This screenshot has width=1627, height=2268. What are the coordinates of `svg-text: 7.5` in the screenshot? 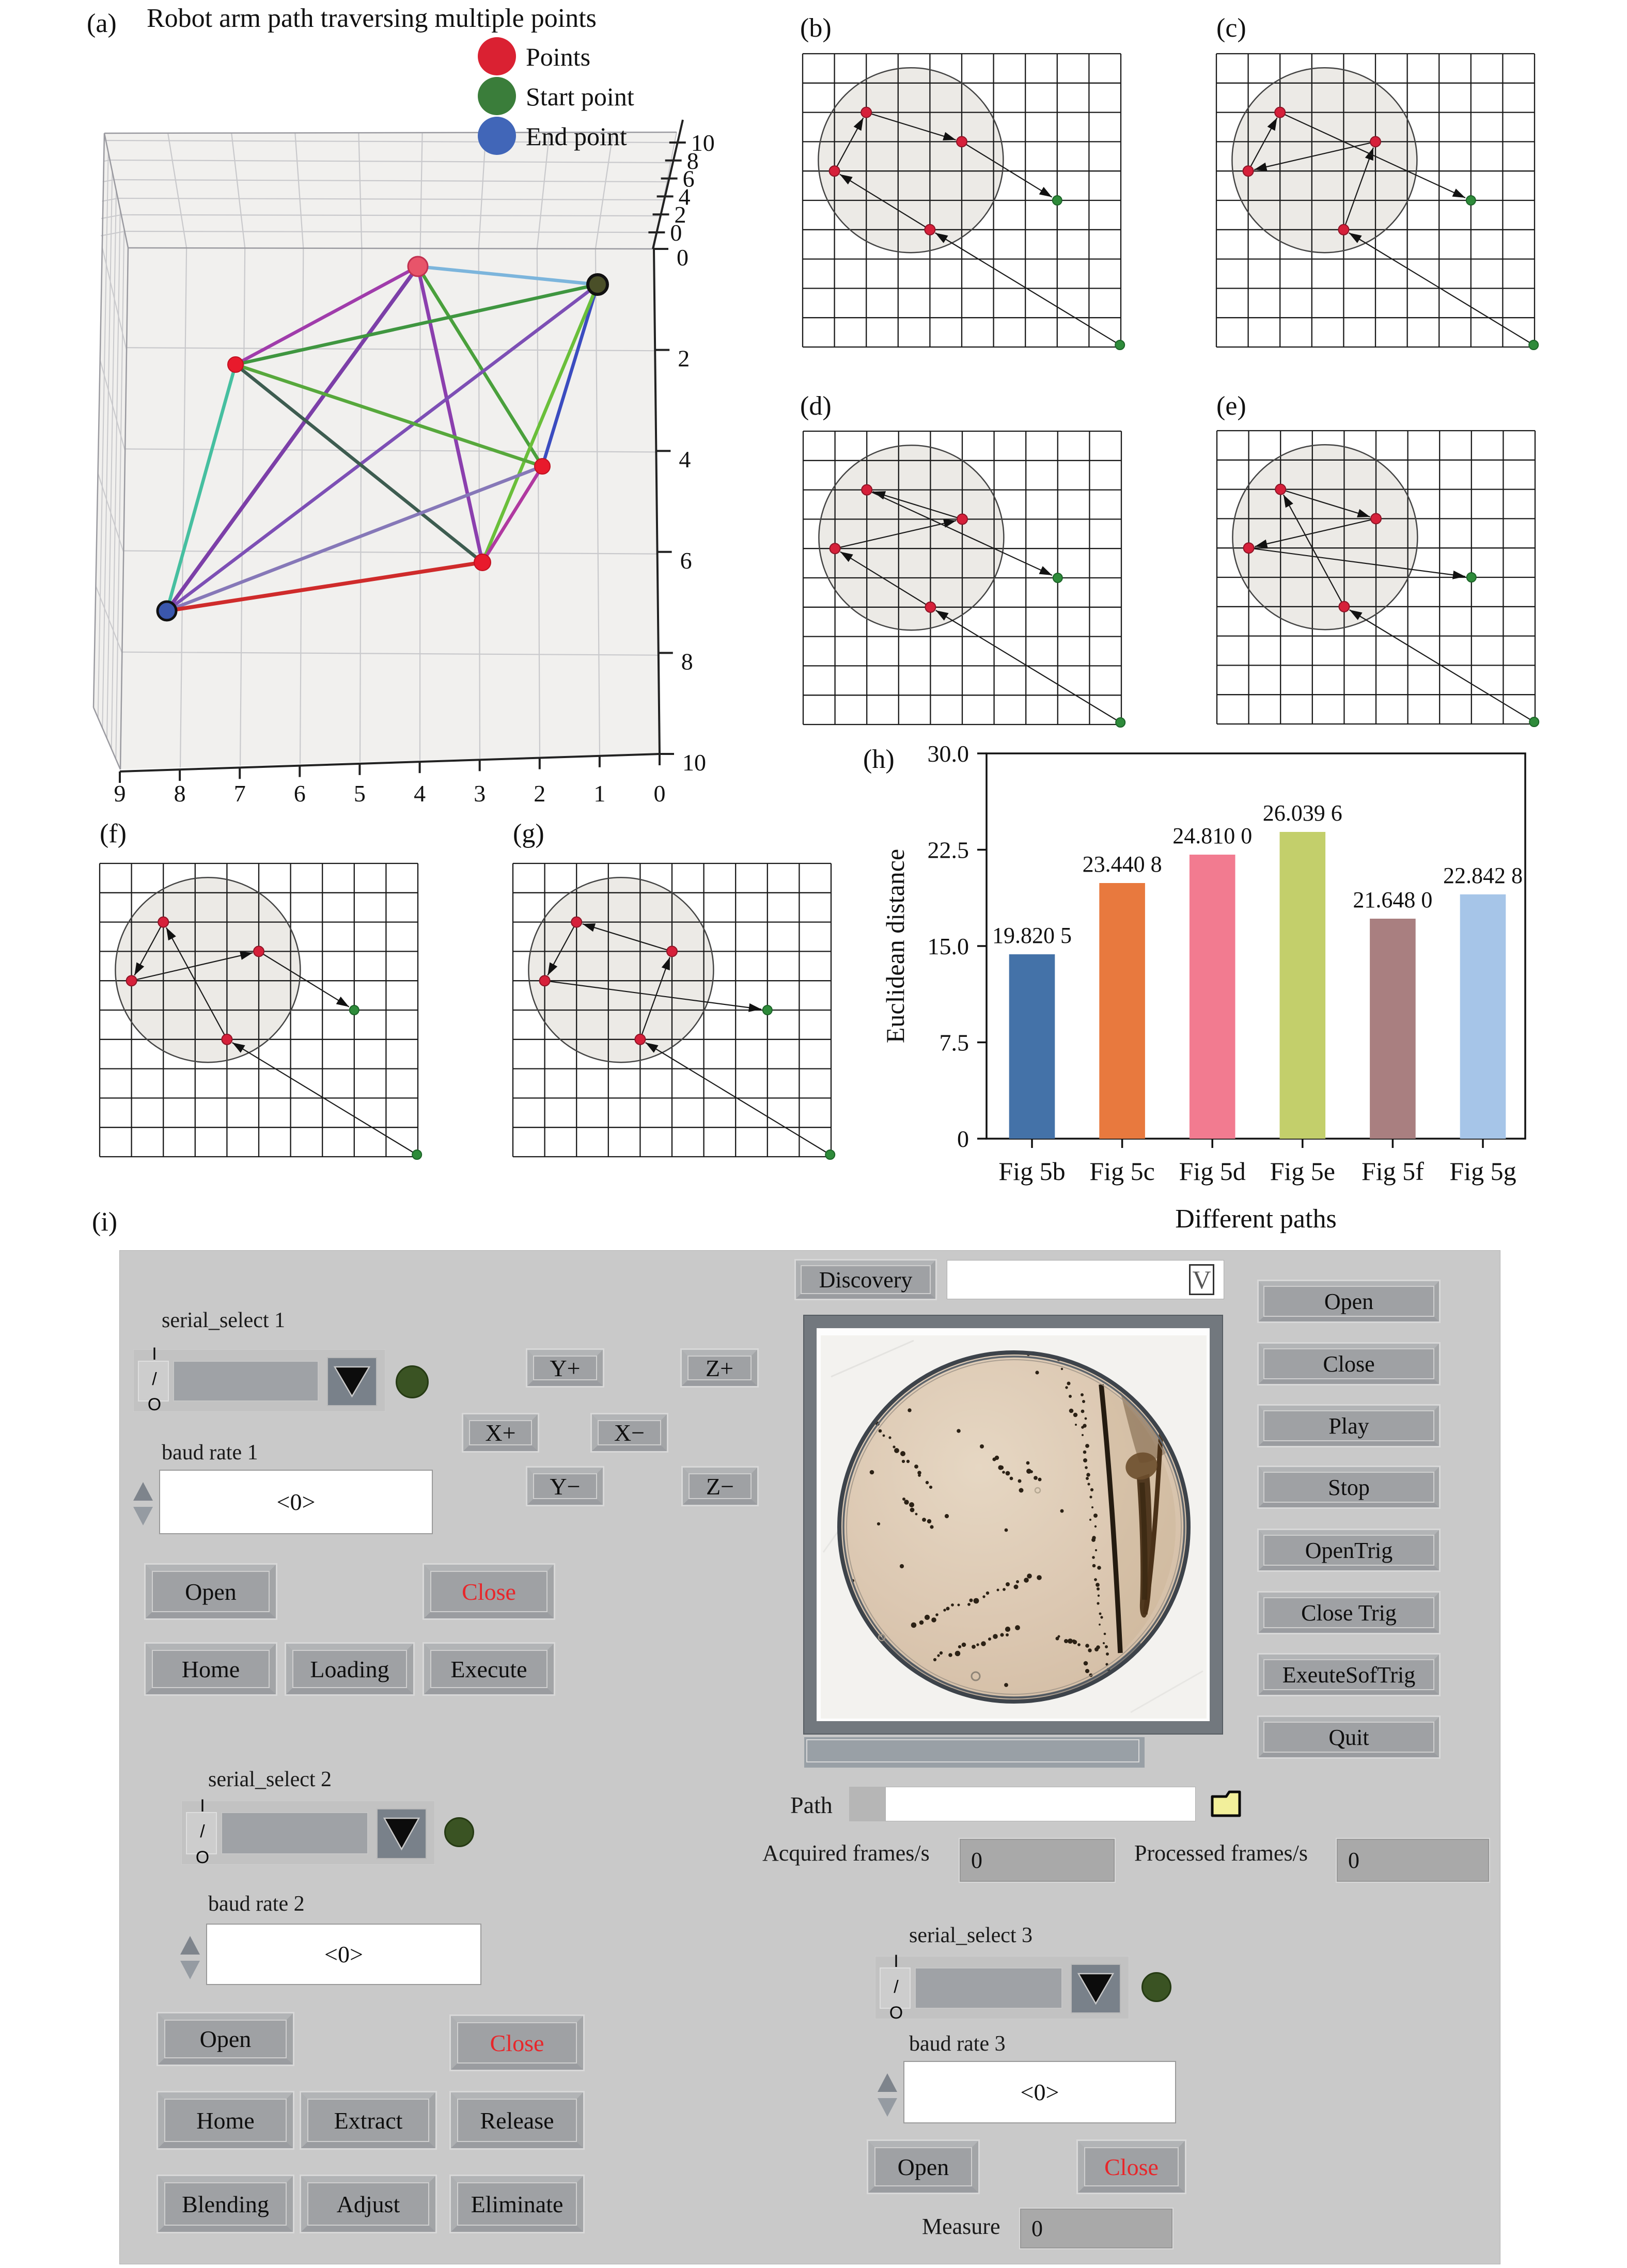 It's located at (954, 1043).